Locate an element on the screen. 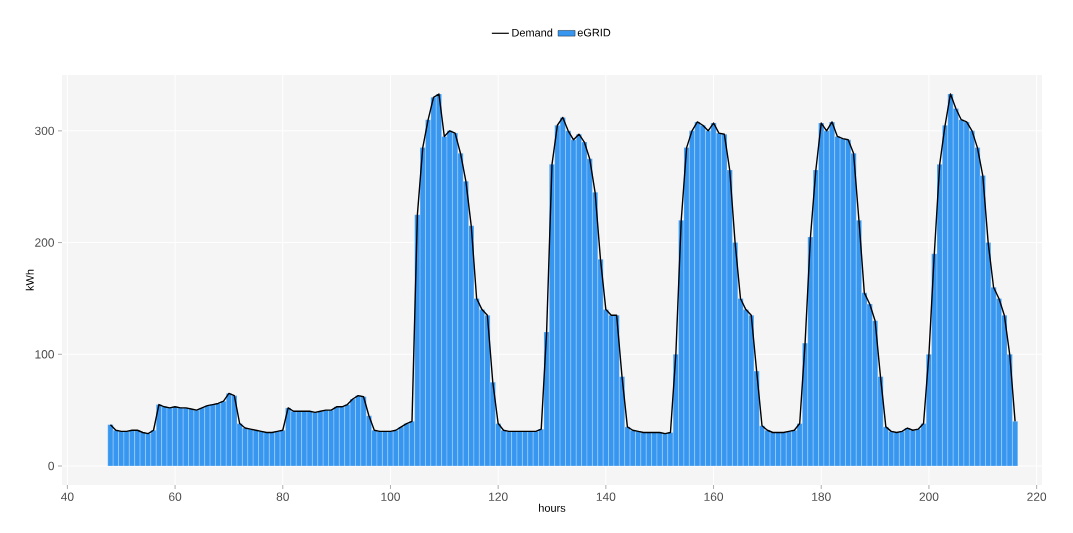  x-tick-label: 220 is located at coordinates (1037, 496).